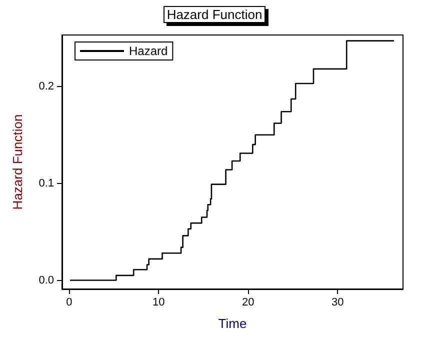  Describe the element at coordinates (248, 302) in the screenshot. I see `x-tick-label: 20` at that location.